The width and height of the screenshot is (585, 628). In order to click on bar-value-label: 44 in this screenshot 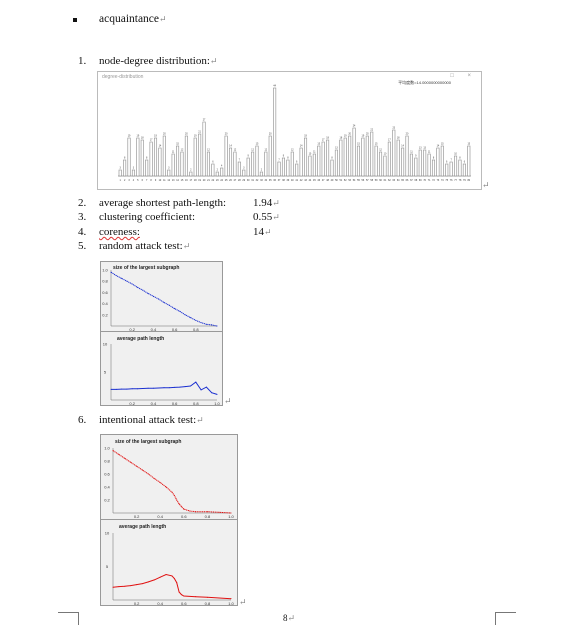, I will do `click(274, 86)`.